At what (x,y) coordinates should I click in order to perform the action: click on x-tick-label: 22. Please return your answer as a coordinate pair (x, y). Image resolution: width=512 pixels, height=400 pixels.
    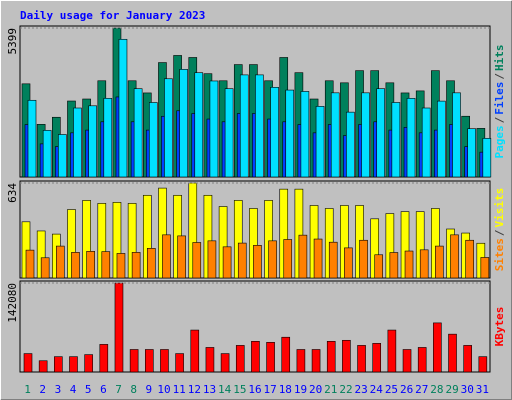
    Looking at the image, I should click on (345, 389).